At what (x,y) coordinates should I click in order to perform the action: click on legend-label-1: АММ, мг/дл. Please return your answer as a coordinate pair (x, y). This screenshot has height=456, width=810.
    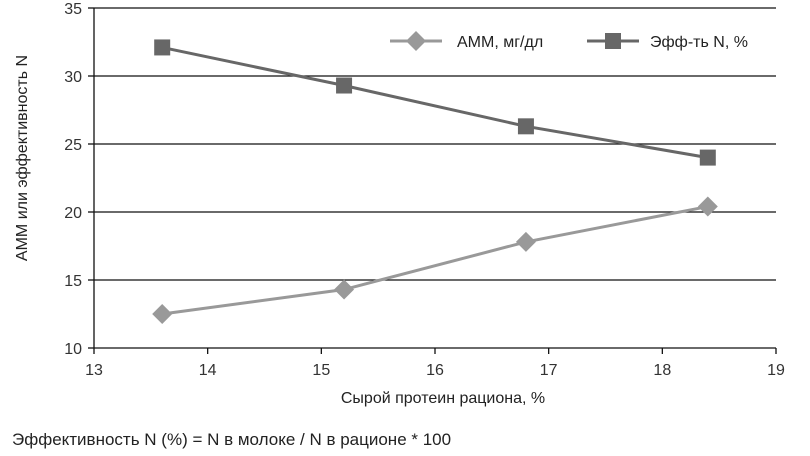
    Looking at the image, I should click on (500, 42).